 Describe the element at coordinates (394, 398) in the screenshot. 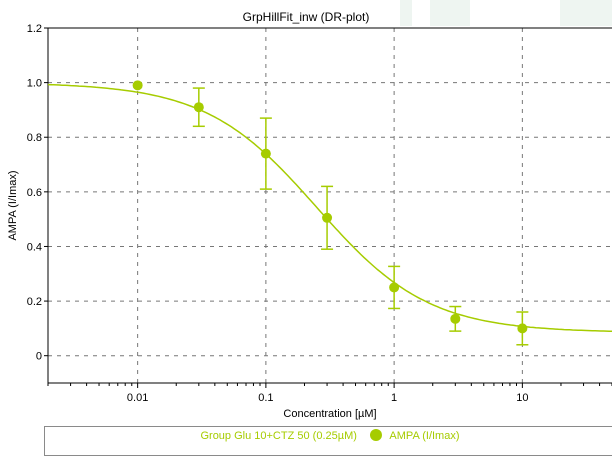

I see `x-tick-label: 1` at that location.